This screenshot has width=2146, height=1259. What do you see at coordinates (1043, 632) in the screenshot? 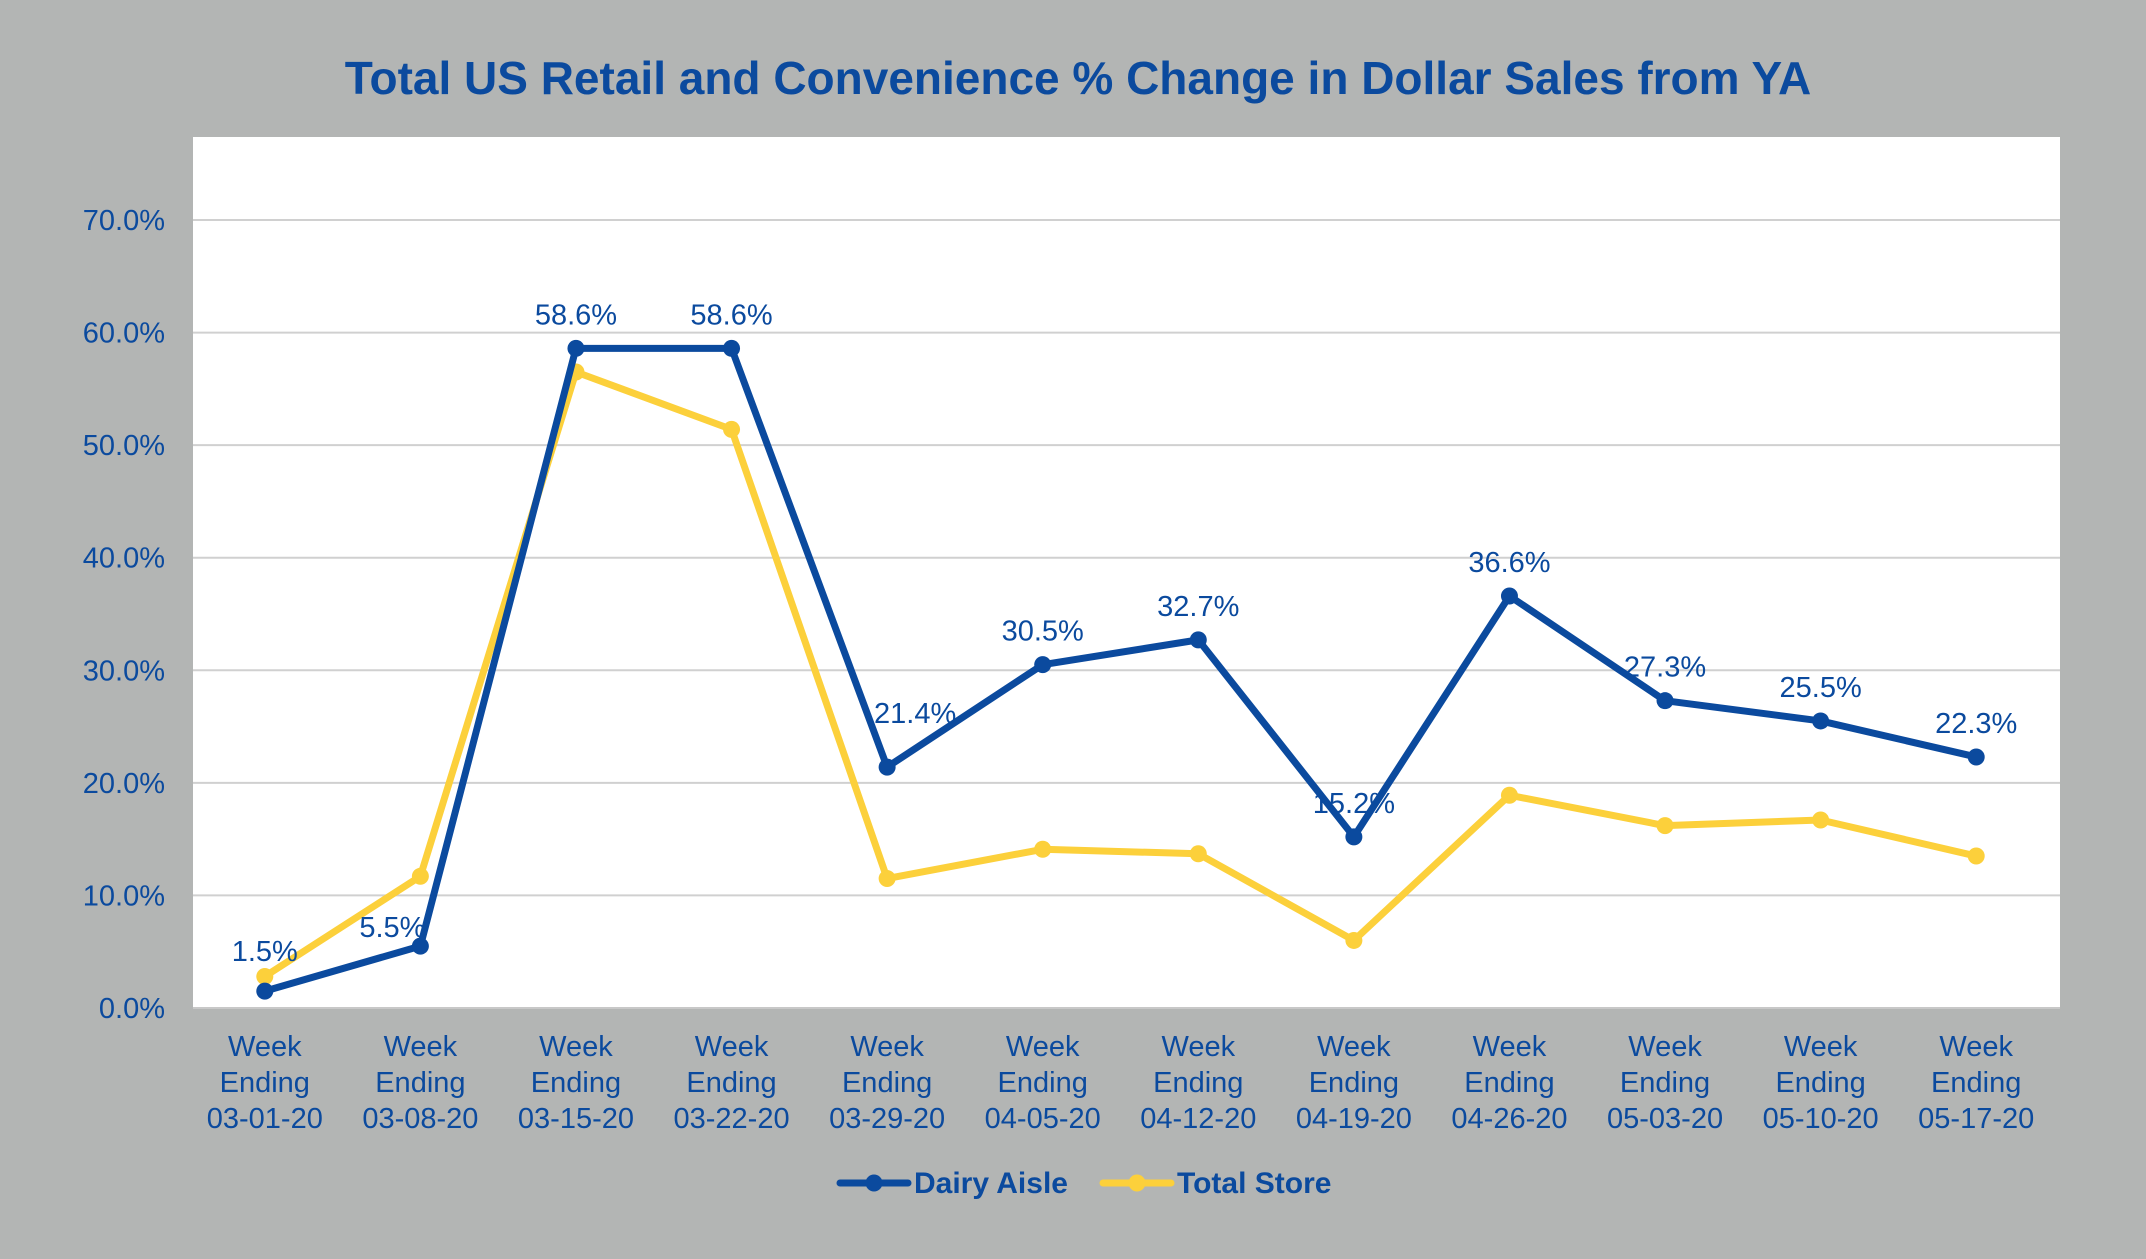
I see `data-label: 30.5%` at bounding box center [1043, 632].